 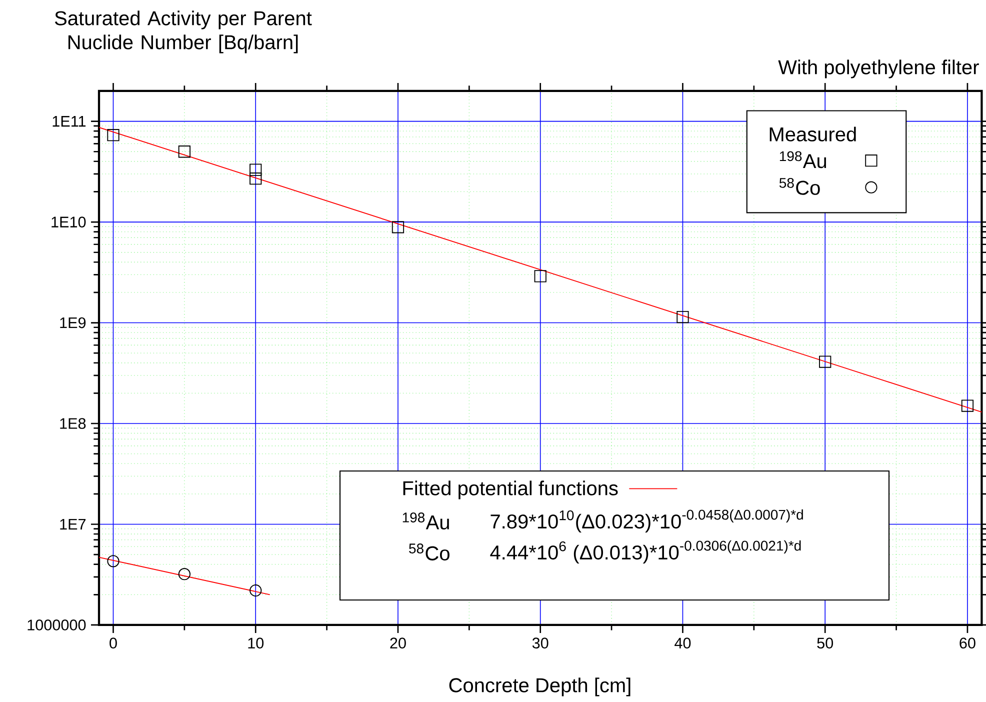 What do you see at coordinates (825, 643) in the screenshot?
I see `x-tick-label: 50` at bounding box center [825, 643].